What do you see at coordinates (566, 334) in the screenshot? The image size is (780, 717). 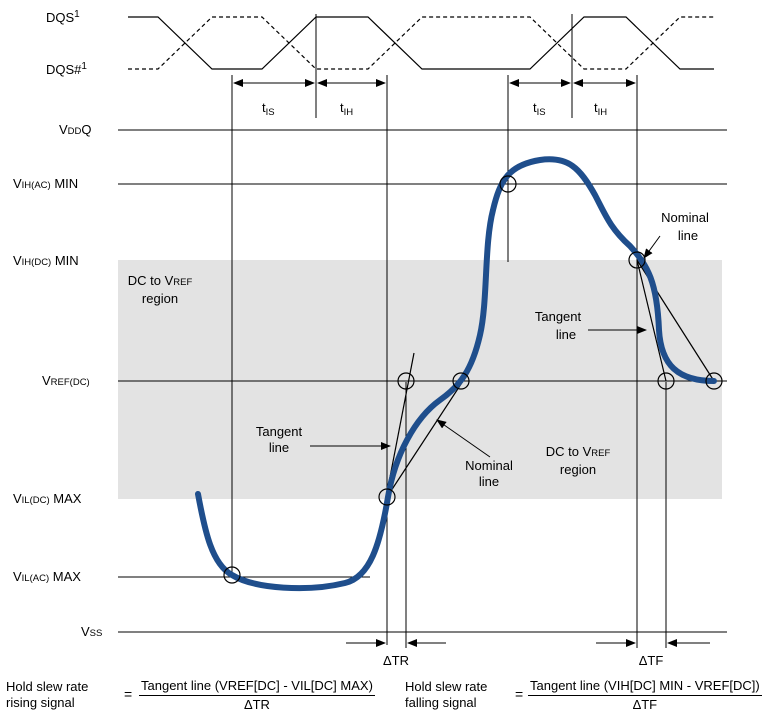 I see `tangent-label-fall-2: line` at bounding box center [566, 334].